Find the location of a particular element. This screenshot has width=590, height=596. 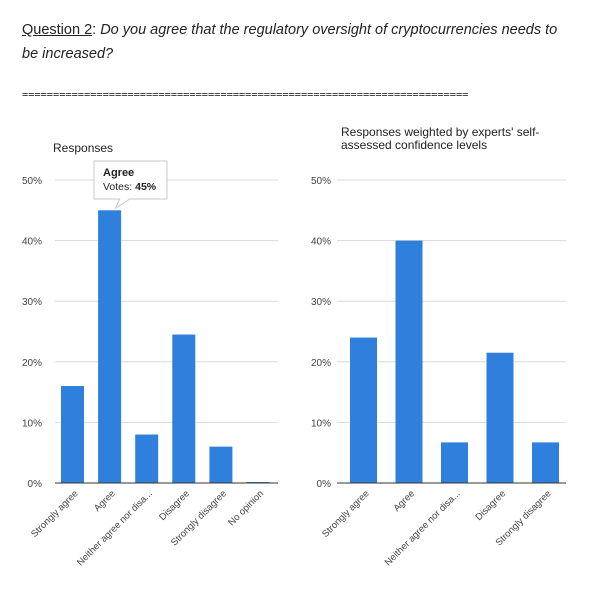

chart2-y-tick-label: 20% is located at coordinates (321, 363).